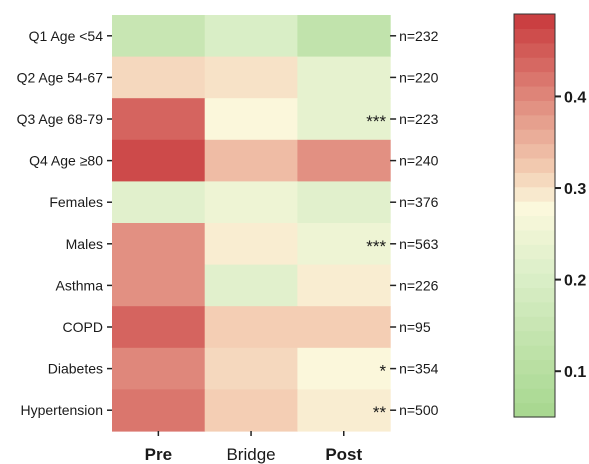  I want to click on n-label: n=500, so click(419, 410).